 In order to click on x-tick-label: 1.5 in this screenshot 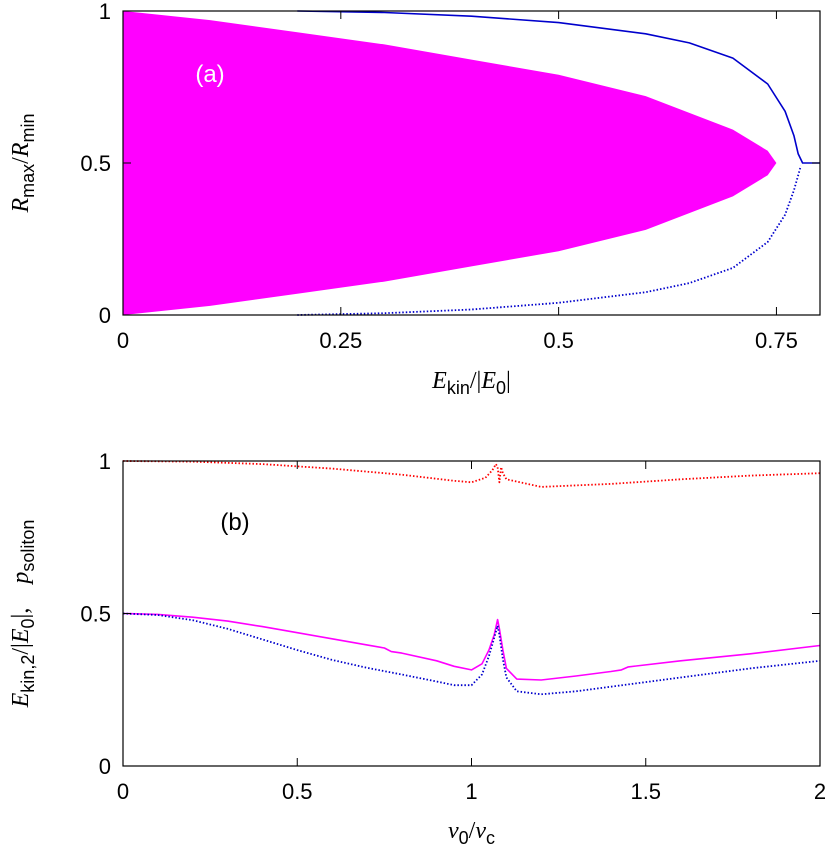, I will do `click(645, 791)`.